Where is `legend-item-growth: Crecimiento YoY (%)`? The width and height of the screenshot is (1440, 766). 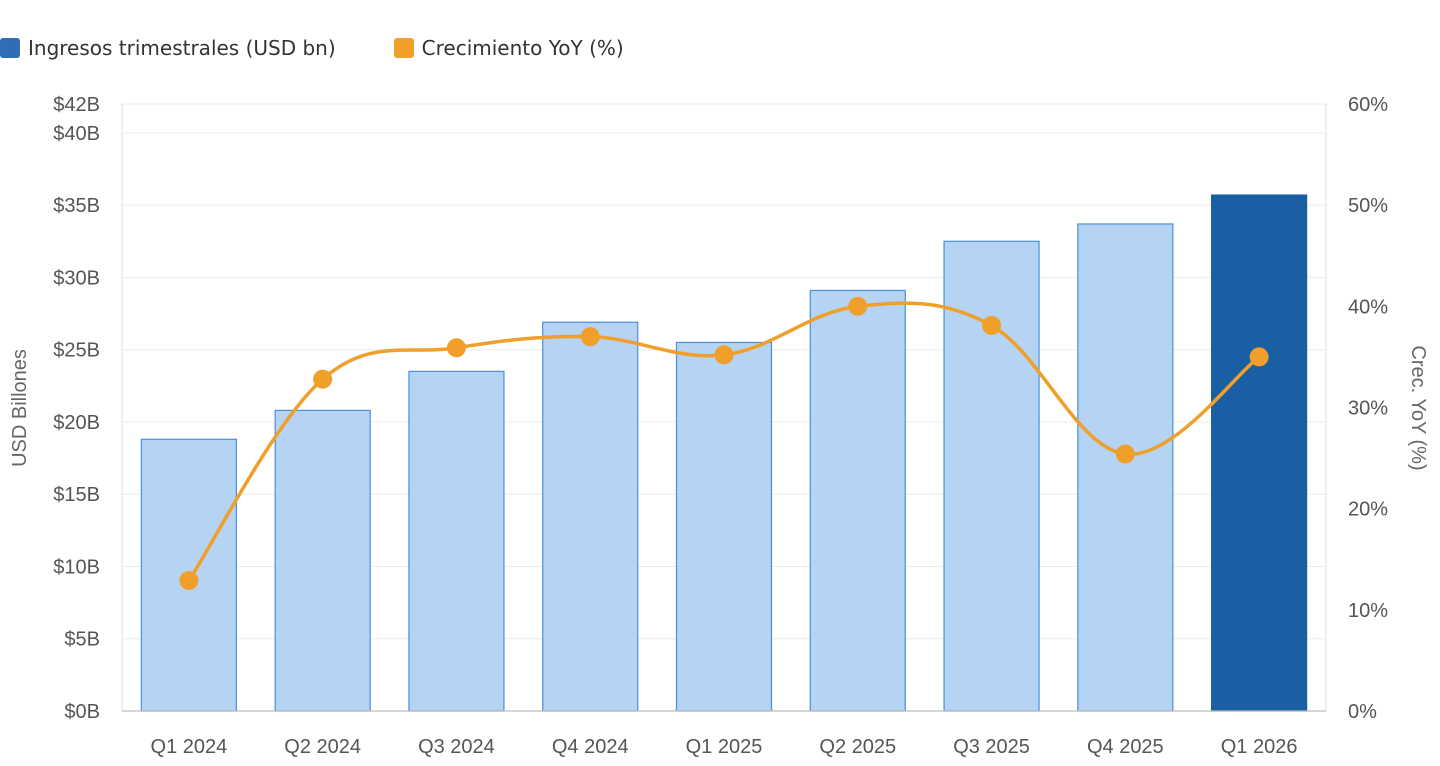
legend-item-growth: Crecimiento YoY (%) is located at coordinates (508, 48).